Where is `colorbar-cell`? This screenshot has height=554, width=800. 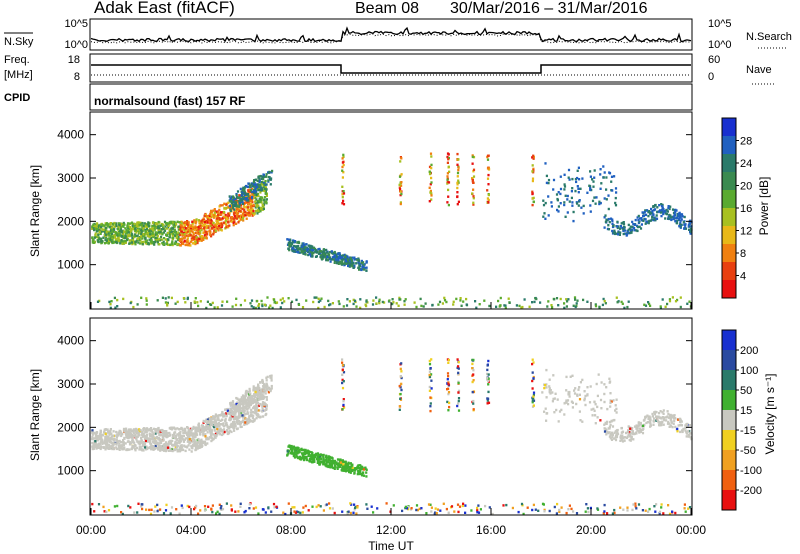
colorbar-cell is located at coordinates (729, 235).